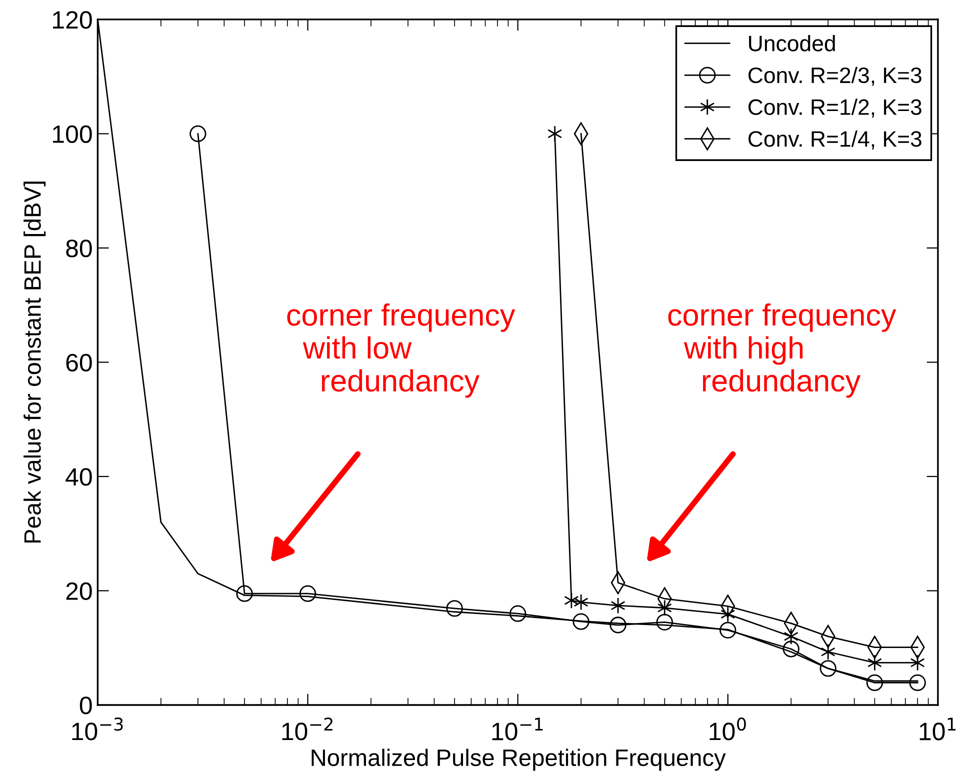 The image size is (977, 779). What do you see at coordinates (938, 729) in the screenshot?
I see `x-tick-label: 10$^{1}$` at bounding box center [938, 729].